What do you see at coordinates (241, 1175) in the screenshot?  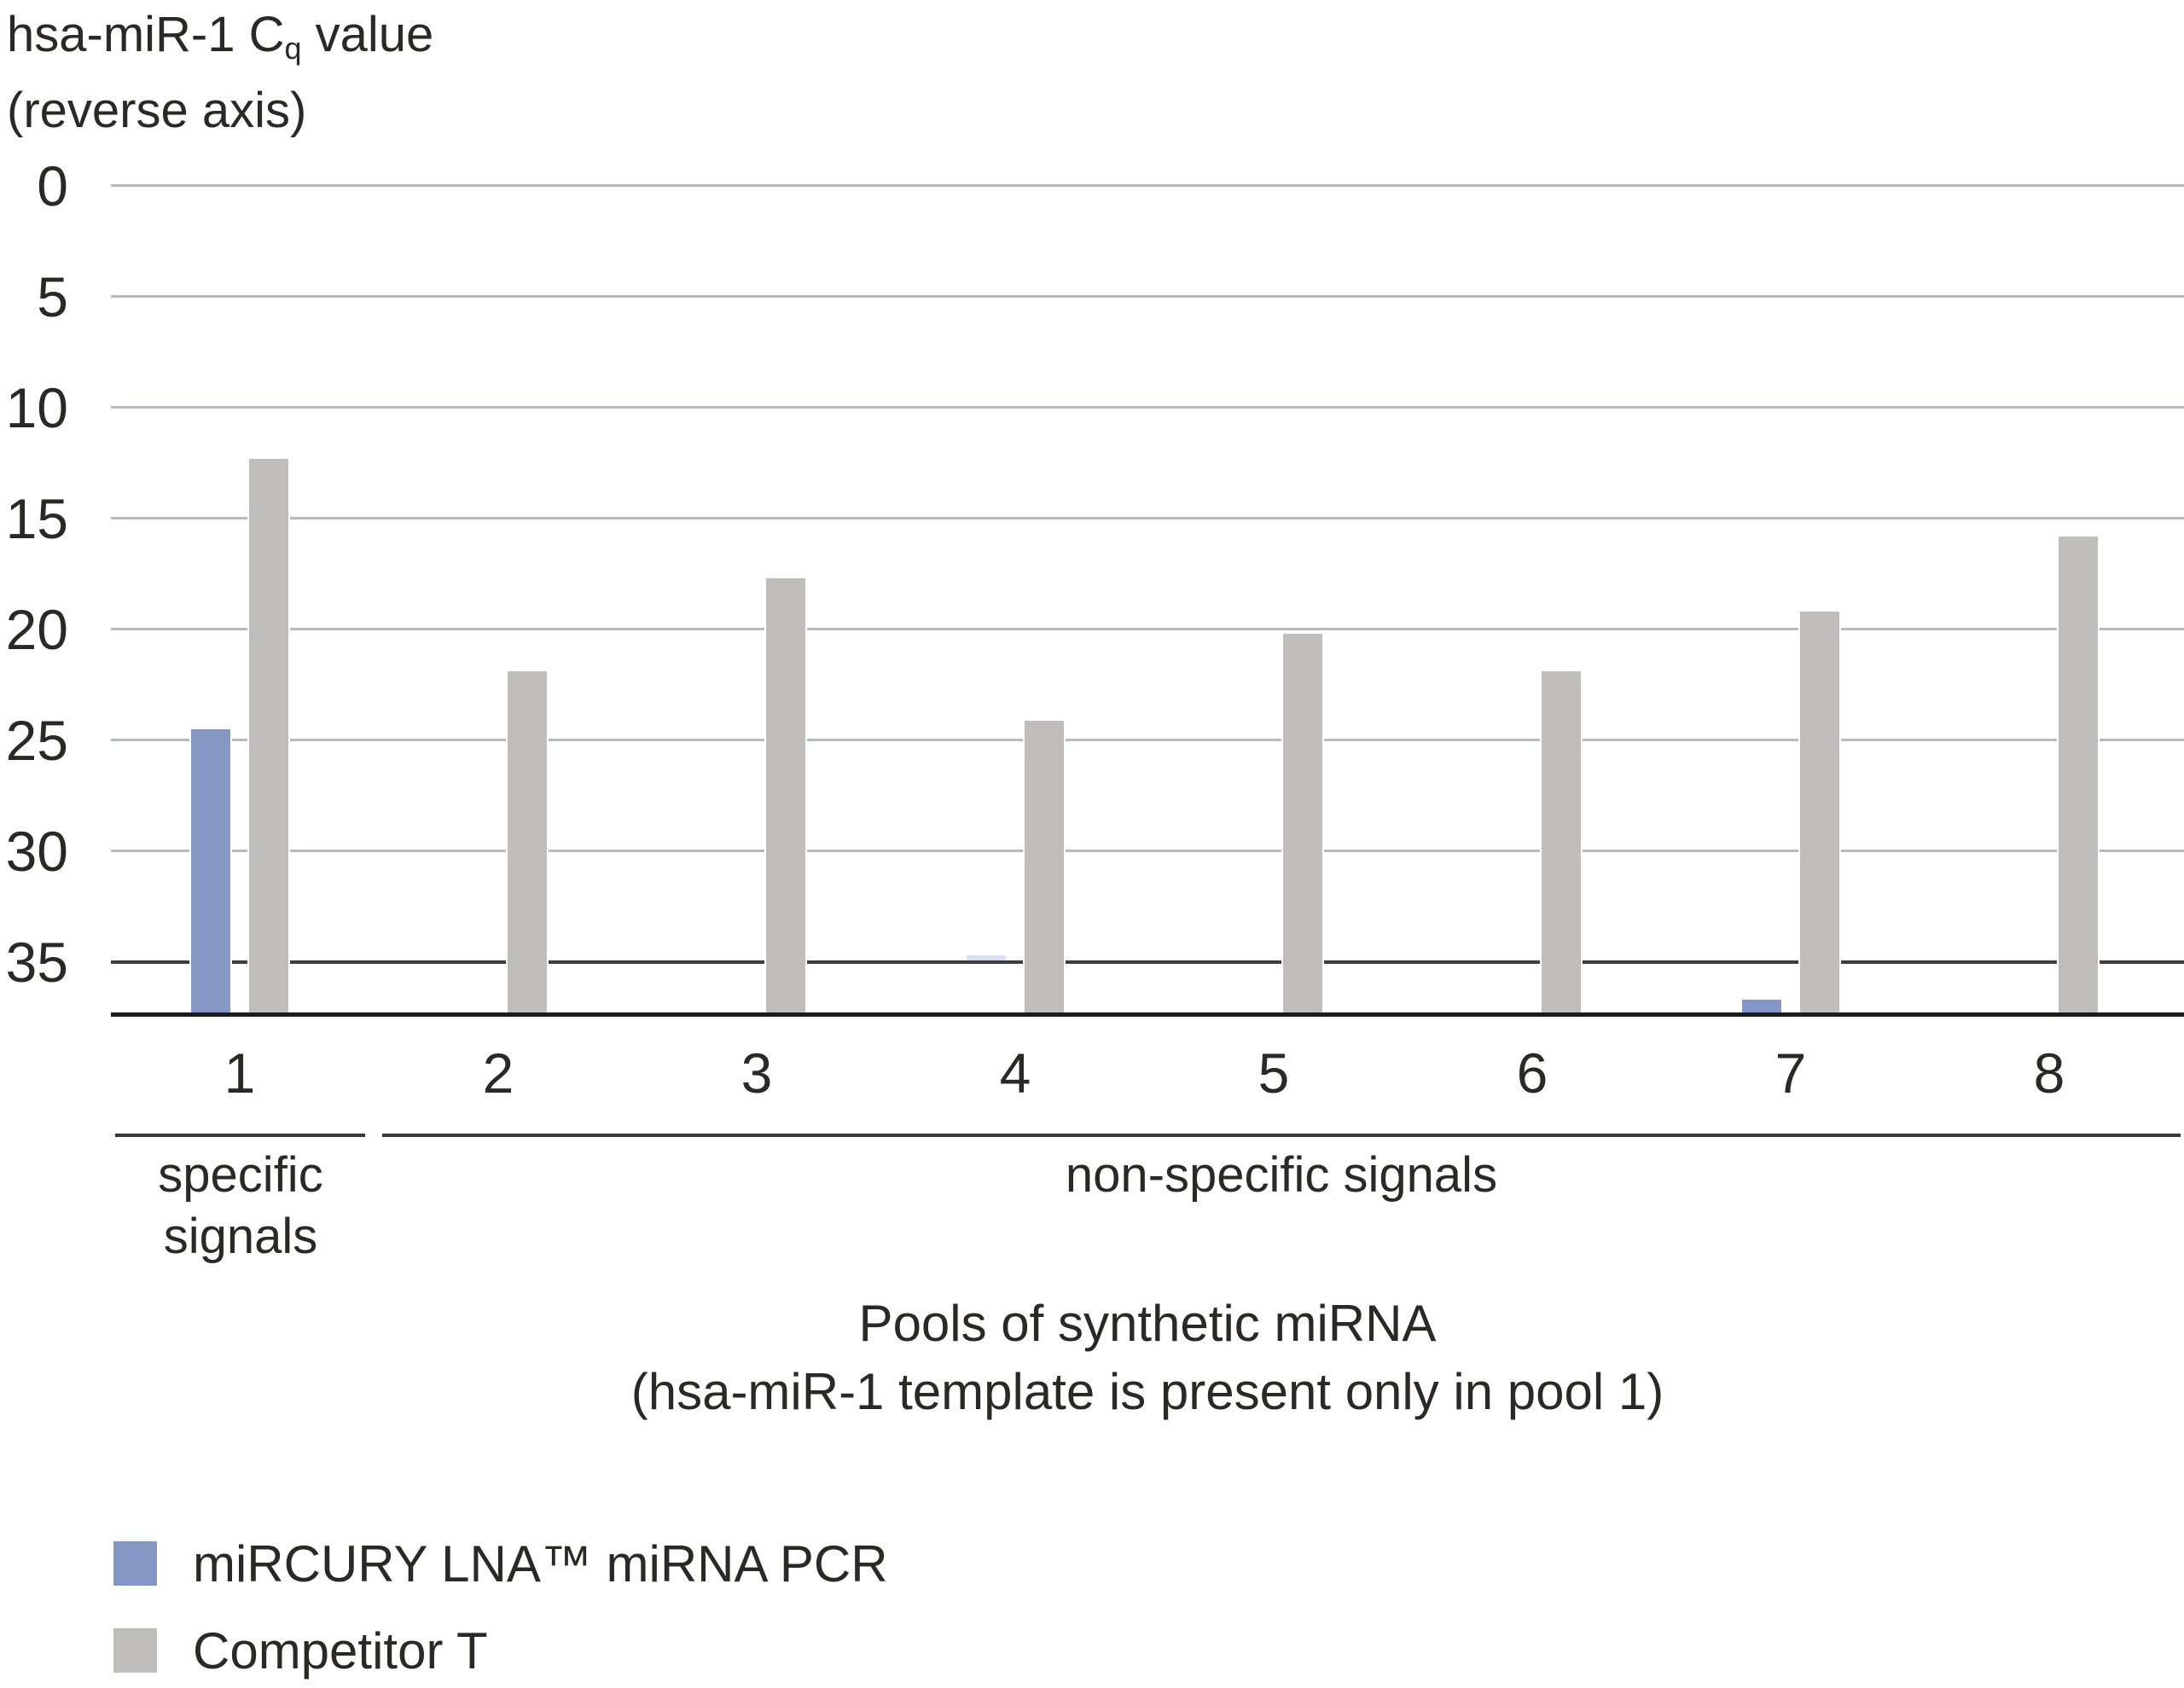 I see `group-label-specific-line1: specific` at bounding box center [241, 1175].